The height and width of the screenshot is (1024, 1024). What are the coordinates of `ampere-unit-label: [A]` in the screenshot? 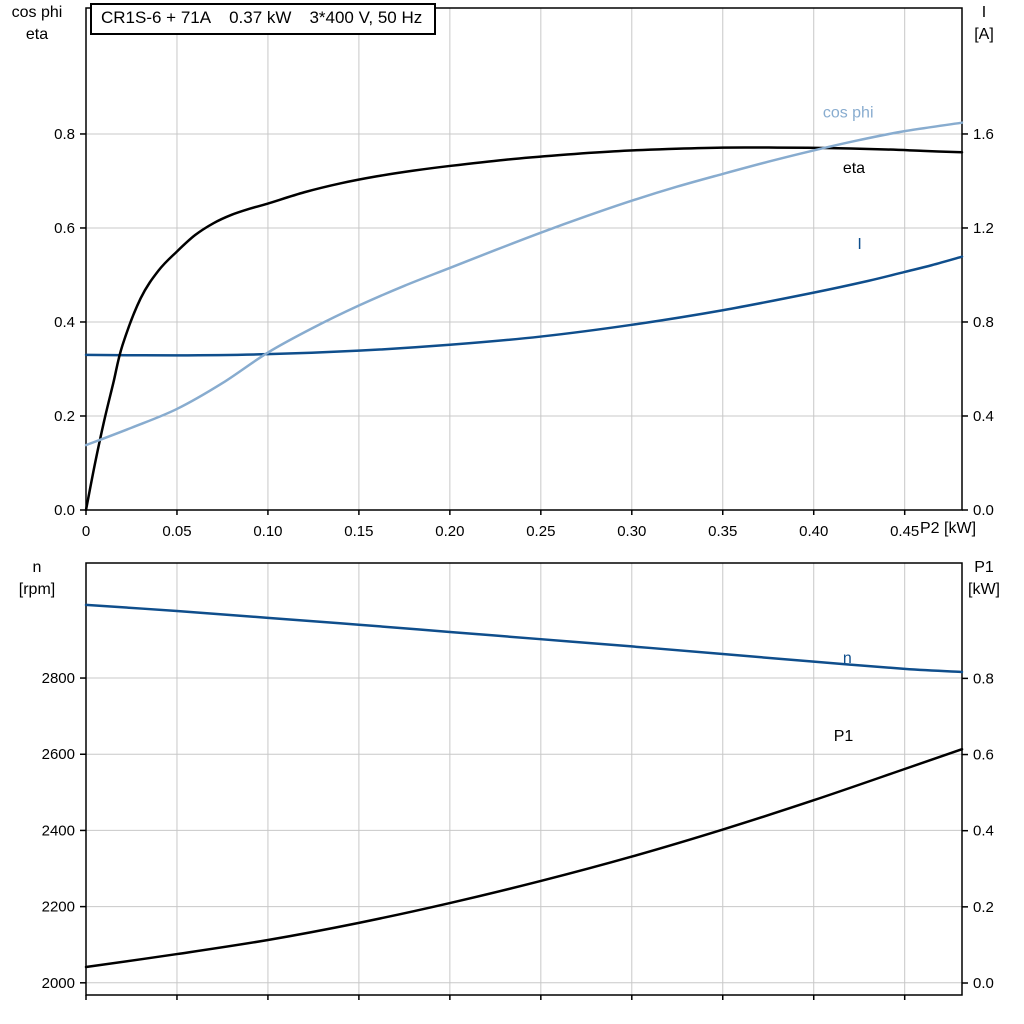 It's located at (984, 34).